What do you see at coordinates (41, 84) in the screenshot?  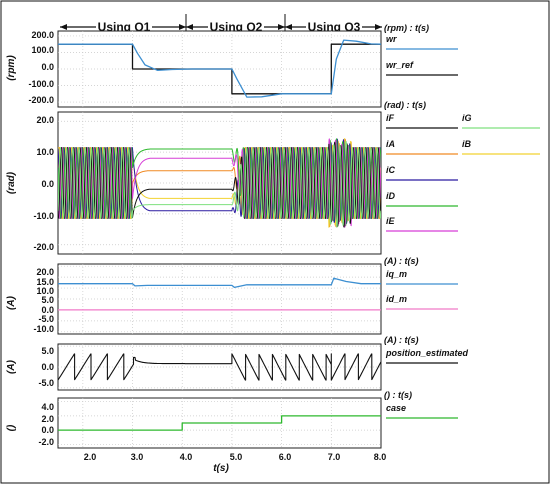 I see `tick-label: -100.0` at bounding box center [41, 84].